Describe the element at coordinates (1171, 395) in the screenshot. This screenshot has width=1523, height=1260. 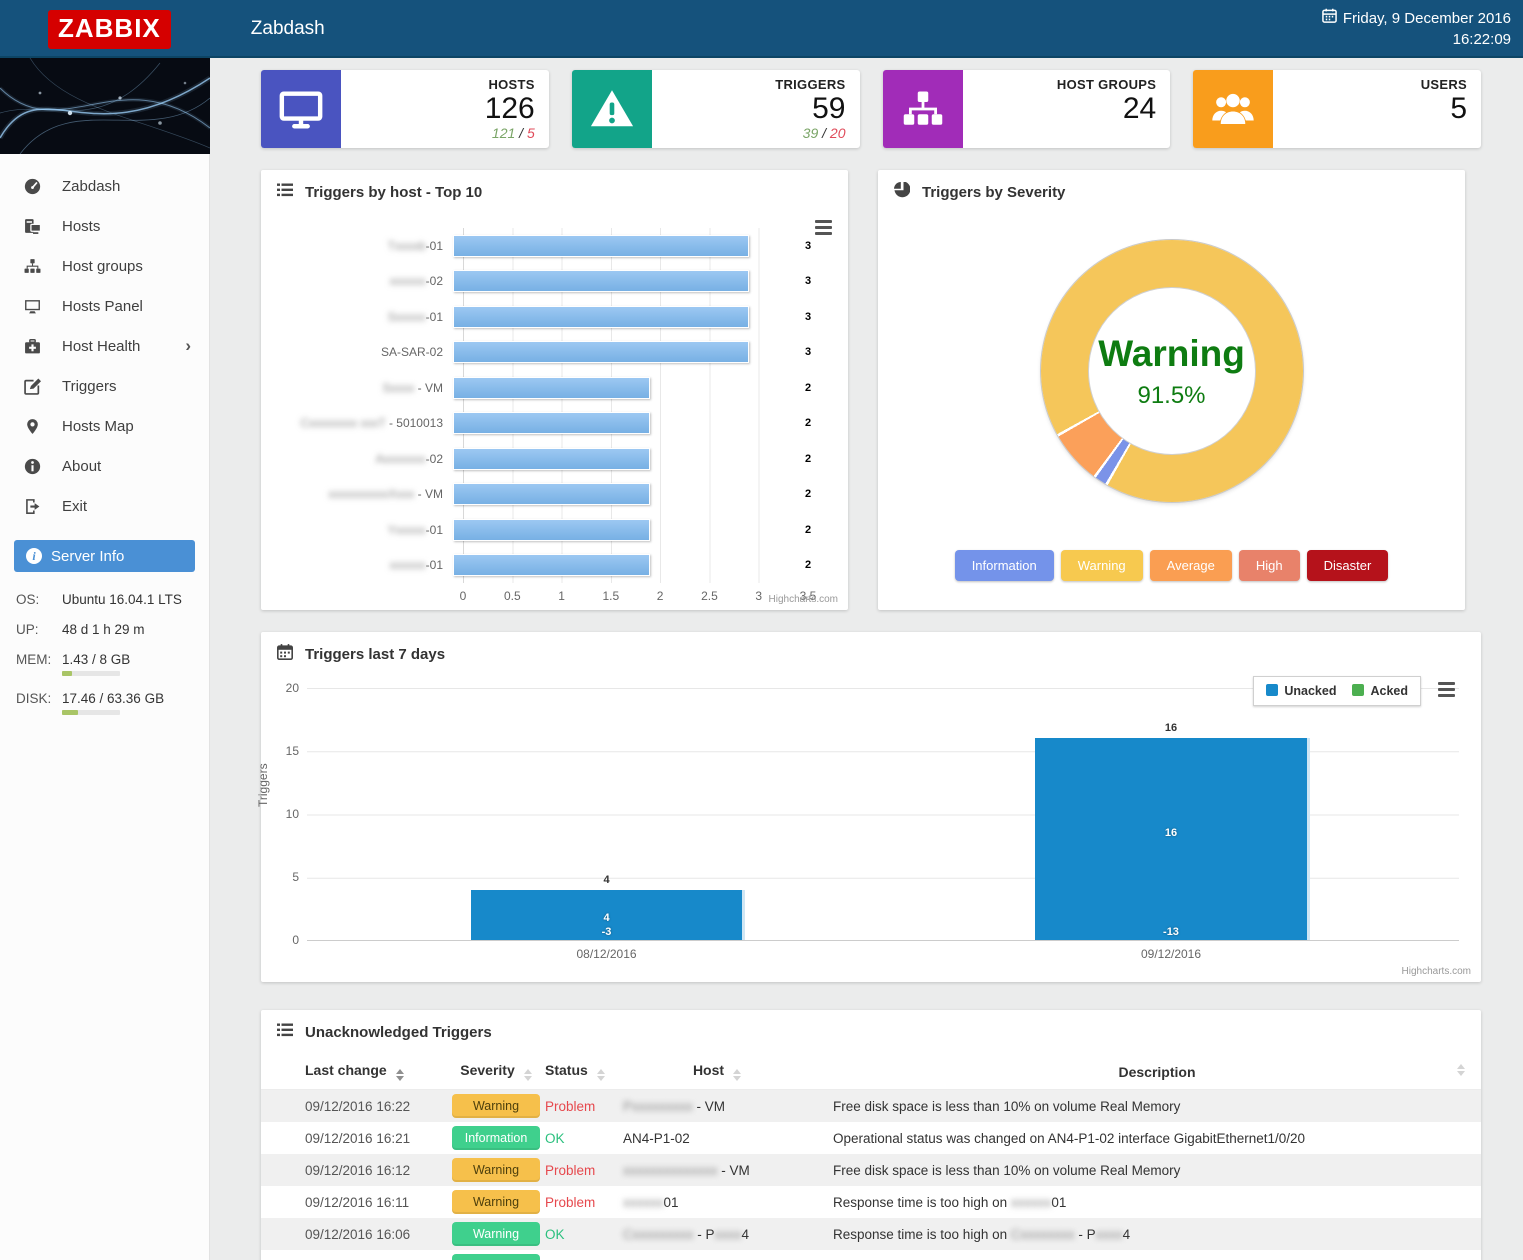
I see `donut-center-value: 91.5%` at that location.